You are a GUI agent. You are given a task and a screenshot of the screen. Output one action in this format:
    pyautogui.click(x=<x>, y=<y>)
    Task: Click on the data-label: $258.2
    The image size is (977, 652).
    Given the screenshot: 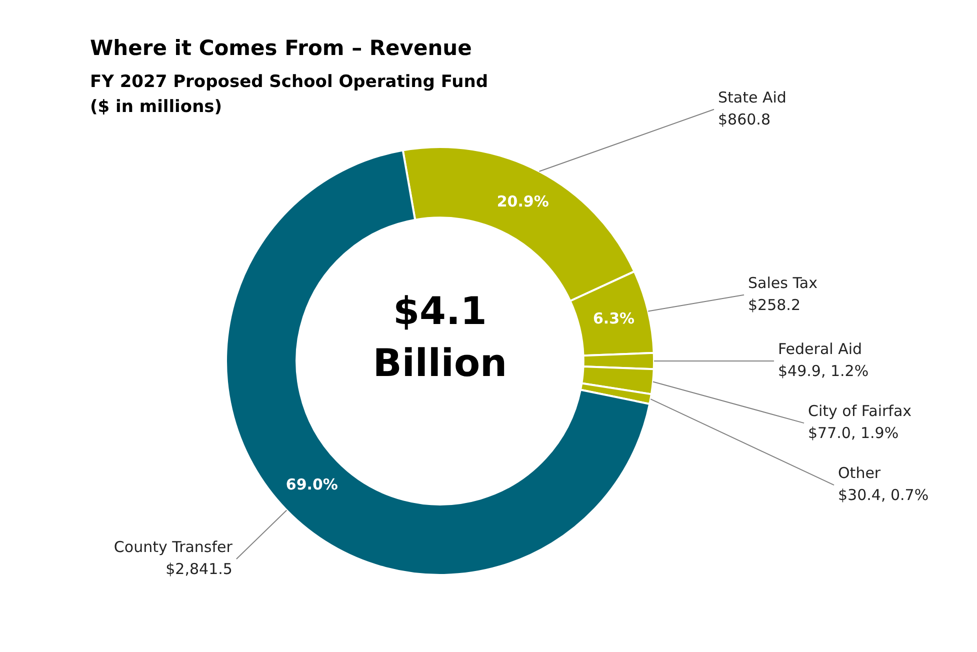 What is the action you would take?
    pyautogui.click(x=774, y=305)
    